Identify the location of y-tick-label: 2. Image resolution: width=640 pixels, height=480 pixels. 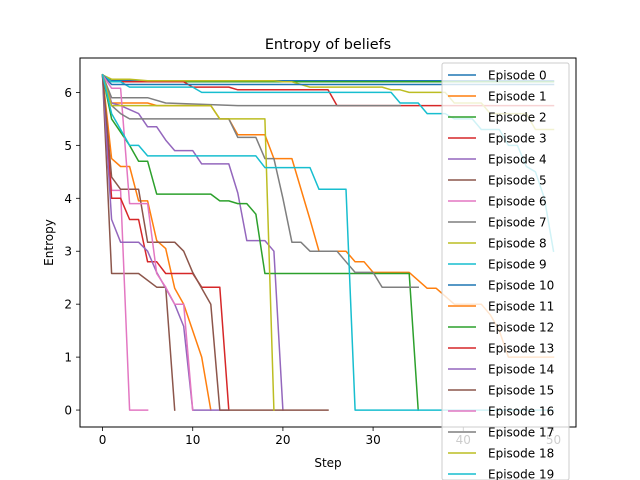
(68, 305).